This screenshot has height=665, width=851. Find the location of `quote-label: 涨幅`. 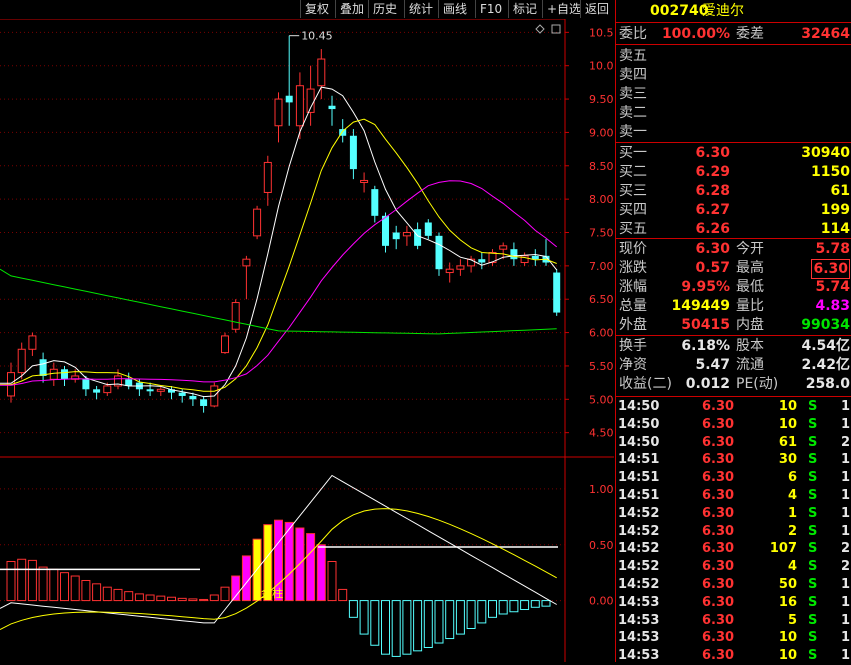

quote-label: 涨幅 is located at coordinates (633, 287).